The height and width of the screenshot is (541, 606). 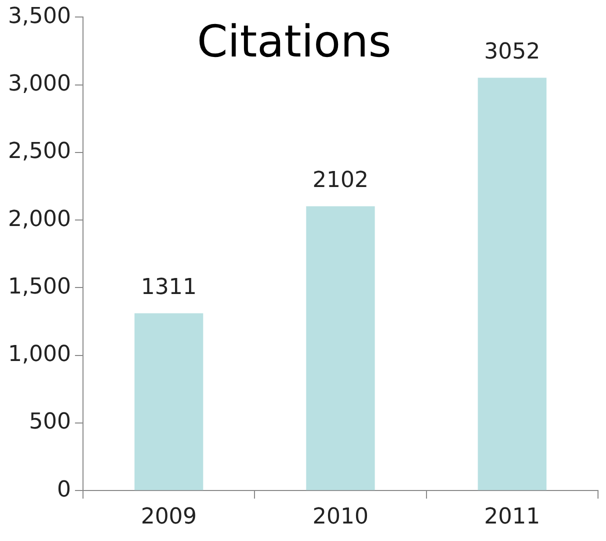 What do you see at coordinates (49, 422) in the screenshot?
I see `y-tick-label: 500` at bounding box center [49, 422].